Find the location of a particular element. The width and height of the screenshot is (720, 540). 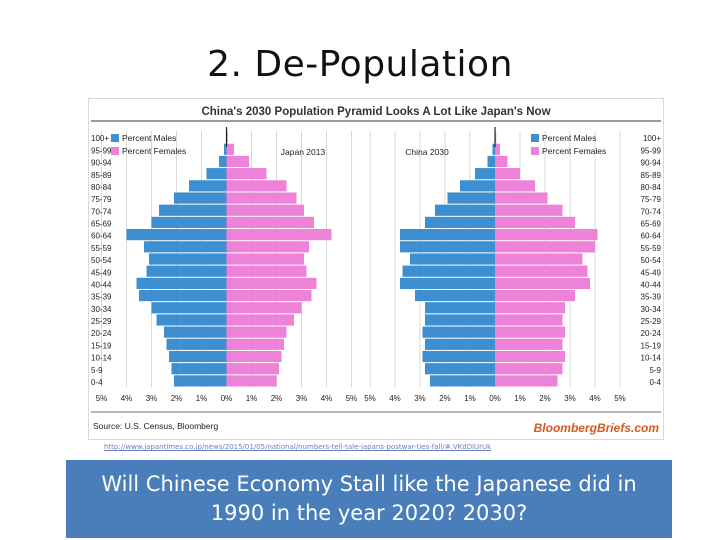

chart-source-text: Source: U.S. Census, Bloomberg is located at coordinates (155, 426).